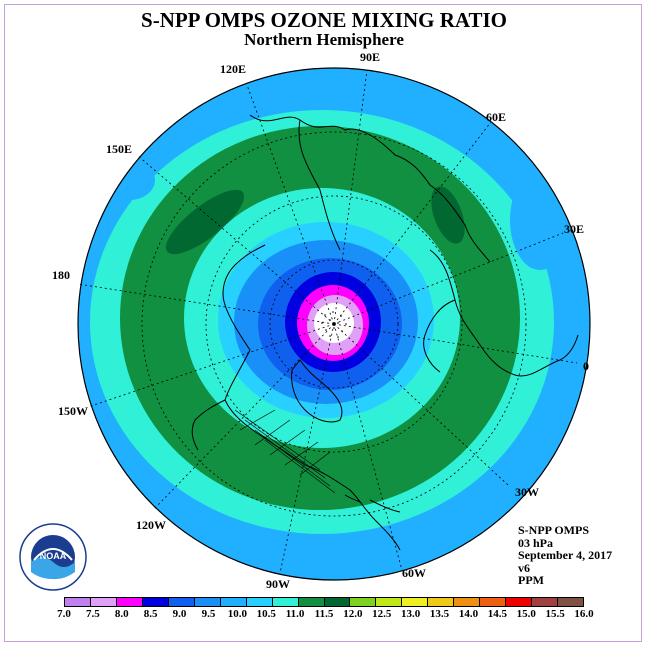 The image size is (648, 648). Describe the element at coordinates (324, 20) in the screenshot. I see `map-title: S-NPP OMPS OZONE MIXING RATIO` at that location.